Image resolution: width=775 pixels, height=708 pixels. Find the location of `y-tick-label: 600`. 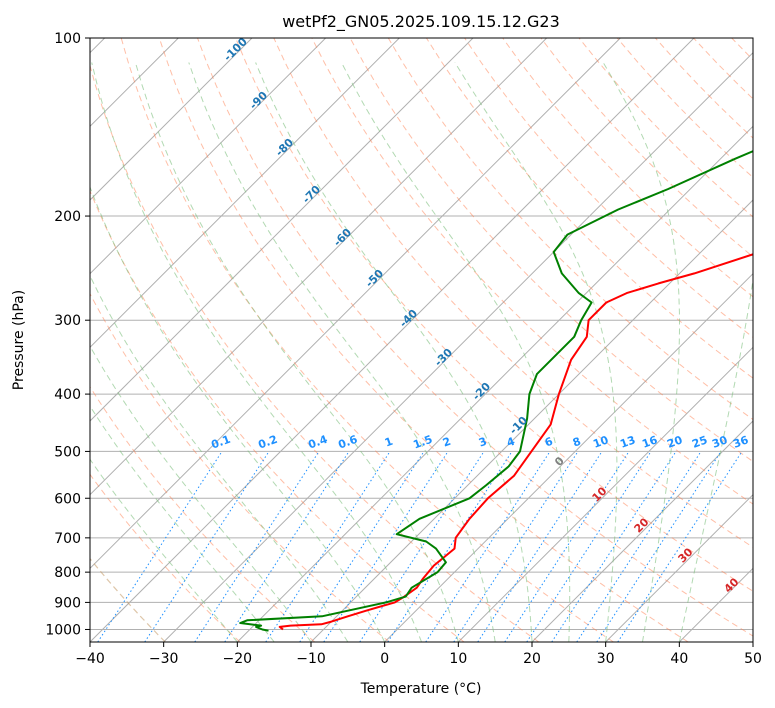

y-tick-label: 600 is located at coordinates (67, 499).